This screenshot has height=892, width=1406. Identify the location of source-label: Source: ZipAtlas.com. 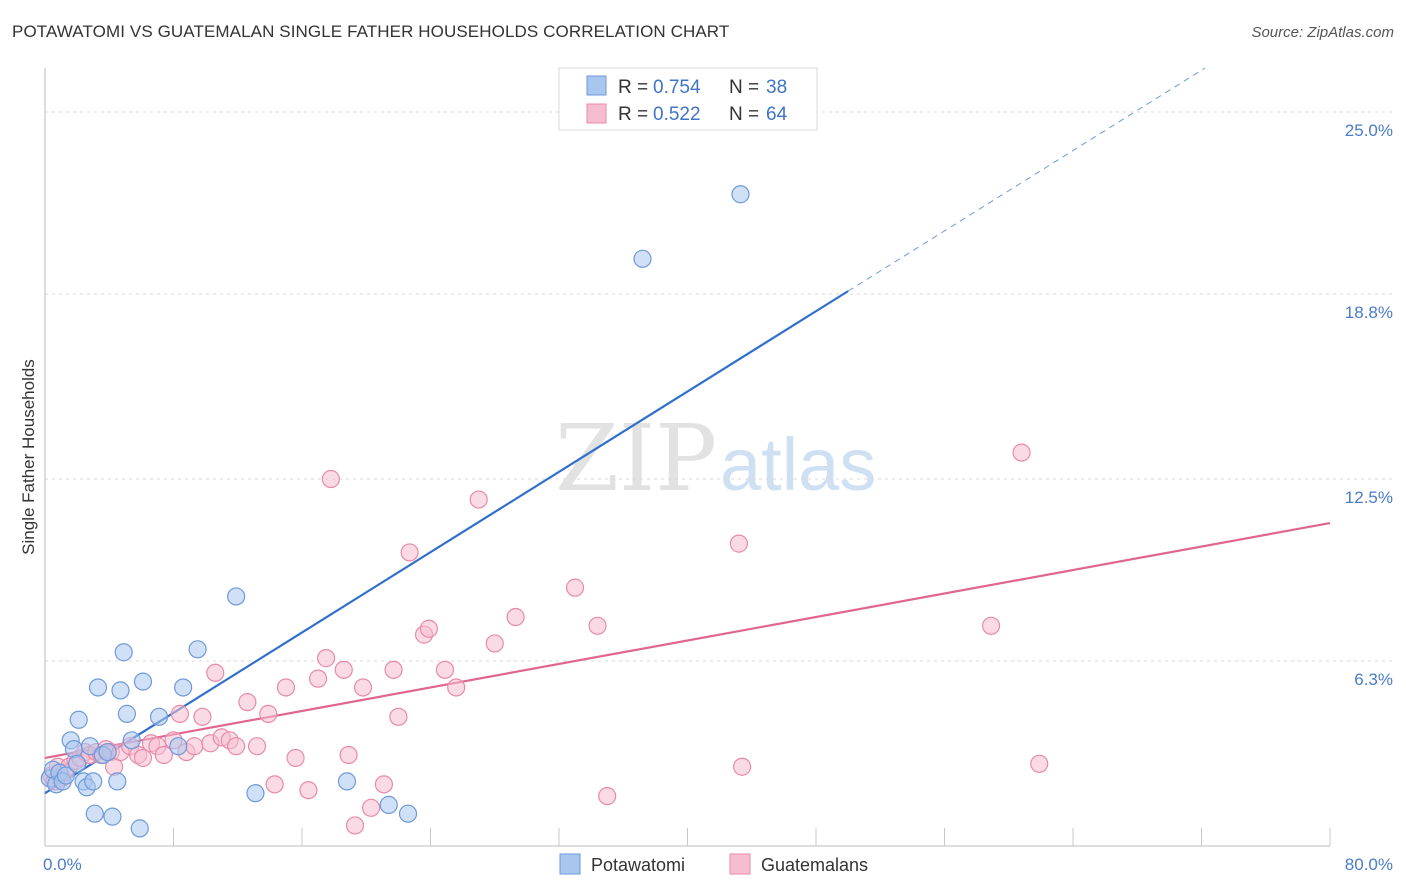
(1322, 32).